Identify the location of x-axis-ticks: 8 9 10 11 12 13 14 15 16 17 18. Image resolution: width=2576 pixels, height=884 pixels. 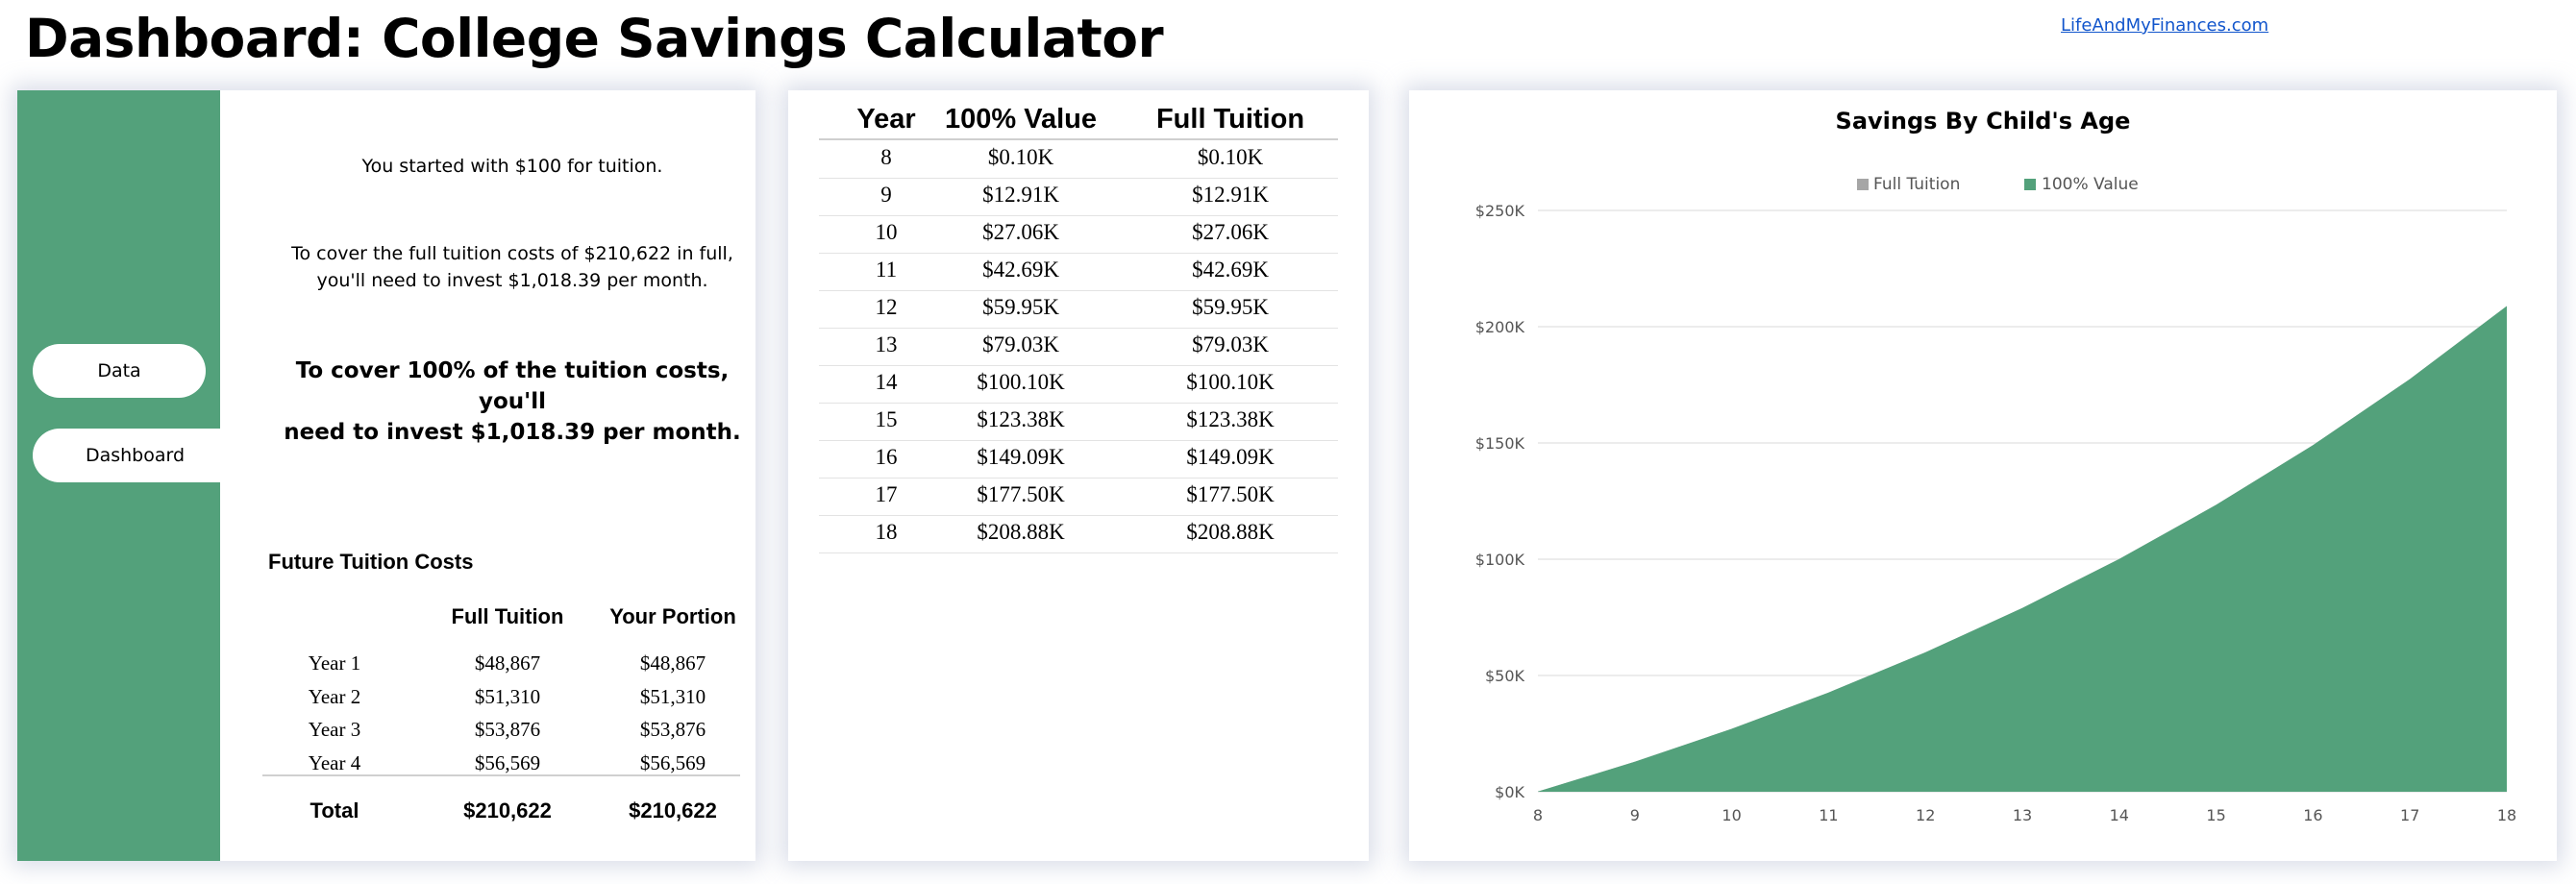
(2024, 815).